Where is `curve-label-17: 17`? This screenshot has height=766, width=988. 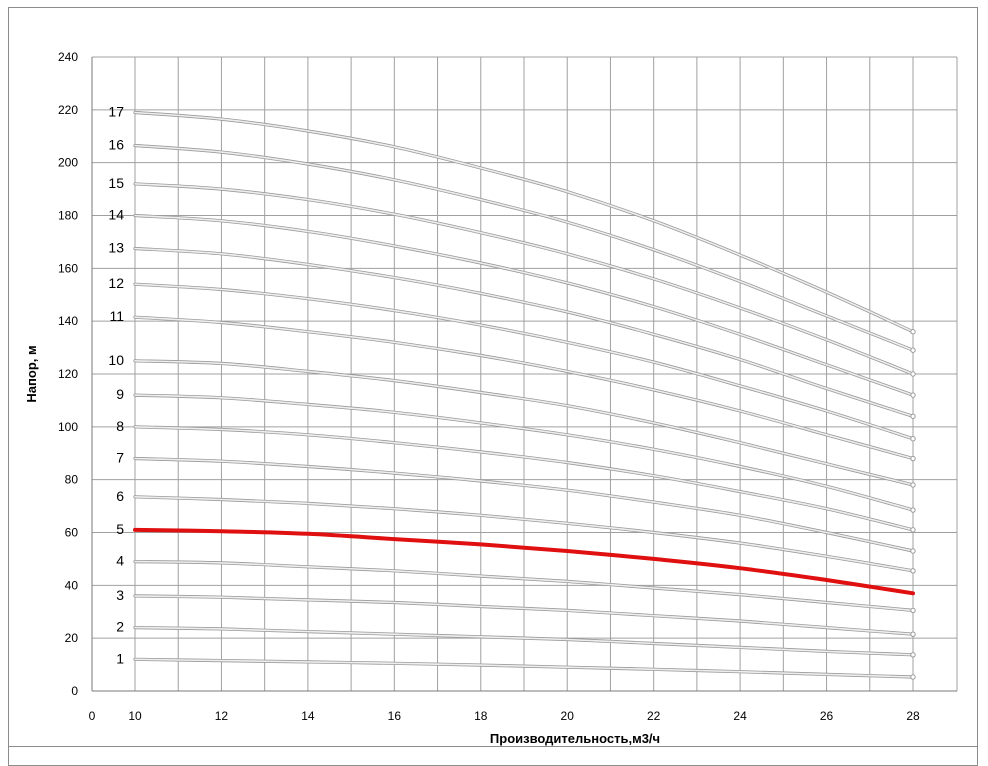 curve-label-17: 17 is located at coordinates (116, 111).